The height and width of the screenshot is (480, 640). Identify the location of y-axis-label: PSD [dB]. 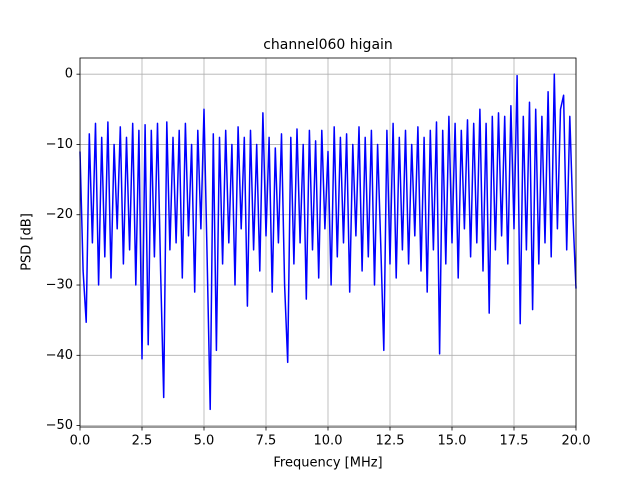
(27, 242).